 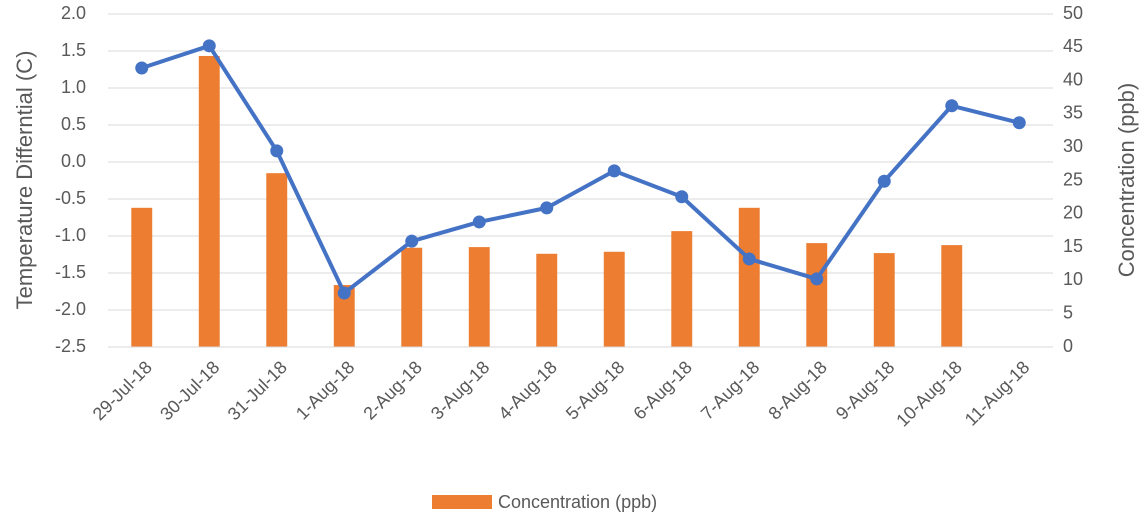 What do you see at coordinates (24, 180) in the screenshot?
I see `y-axis-title: Temperature Differntial (C)` at bounding box center [24, 180].